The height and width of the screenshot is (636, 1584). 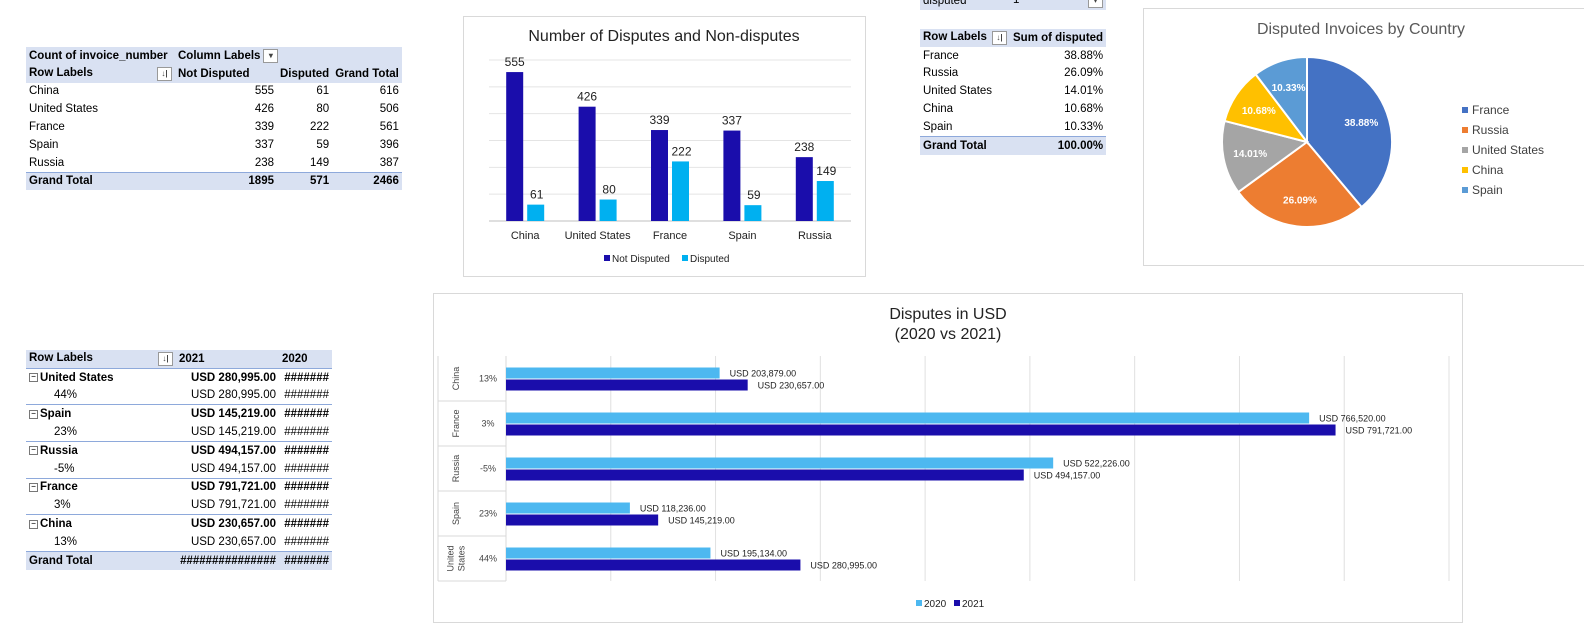 I want to click on data-label: 59, so click(x=754, y=195).